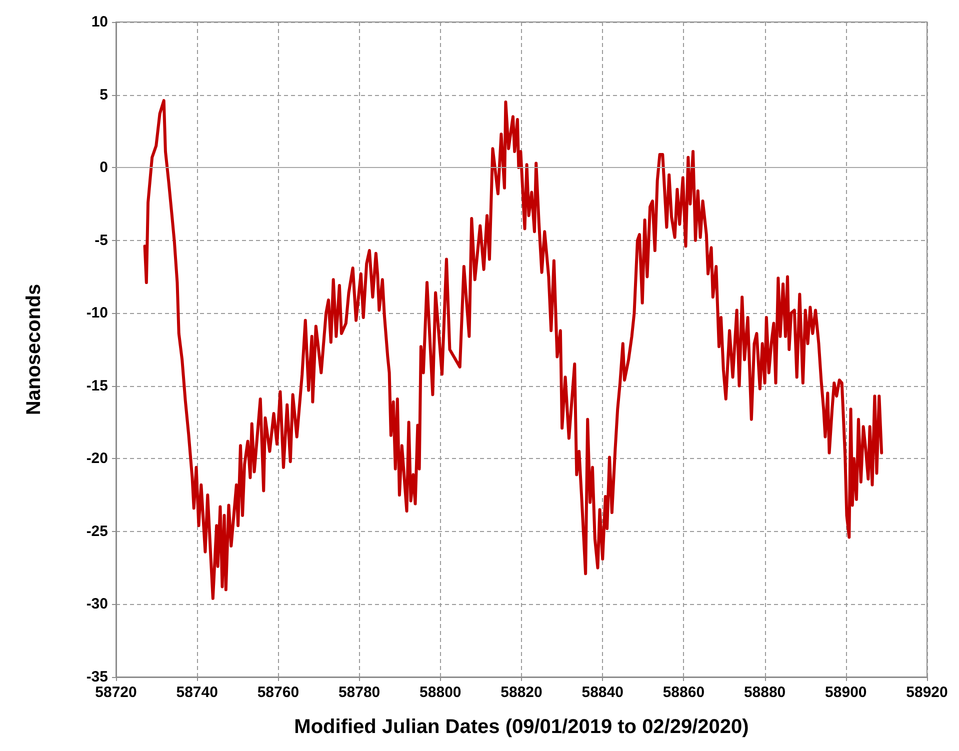  Describe the element at coordinates (101, 240) in the screenshot. I see `y-tick-label: -5` at that location.